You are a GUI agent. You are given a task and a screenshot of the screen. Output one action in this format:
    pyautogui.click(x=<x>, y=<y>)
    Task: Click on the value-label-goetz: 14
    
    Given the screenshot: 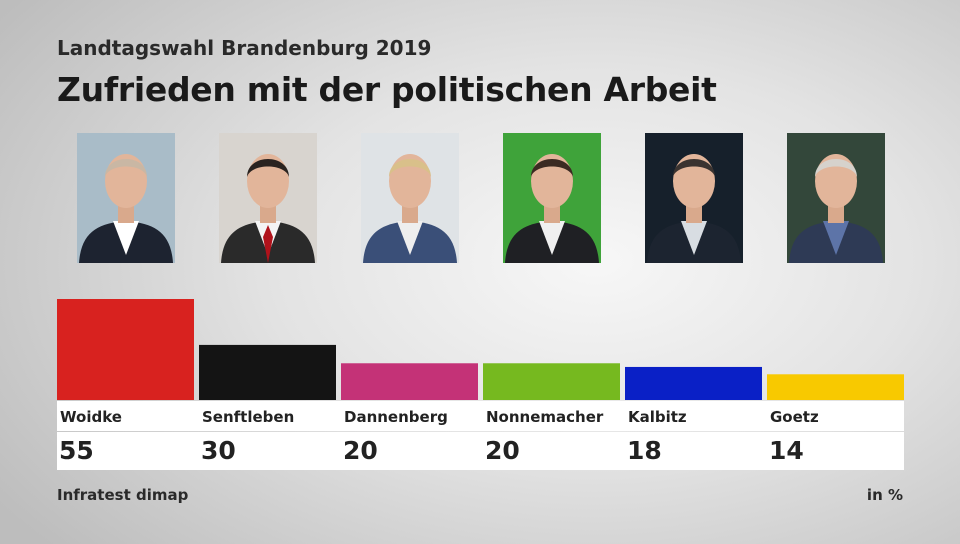 What is the action you would take?
    pyautogui.click(x=786, y=450)
    